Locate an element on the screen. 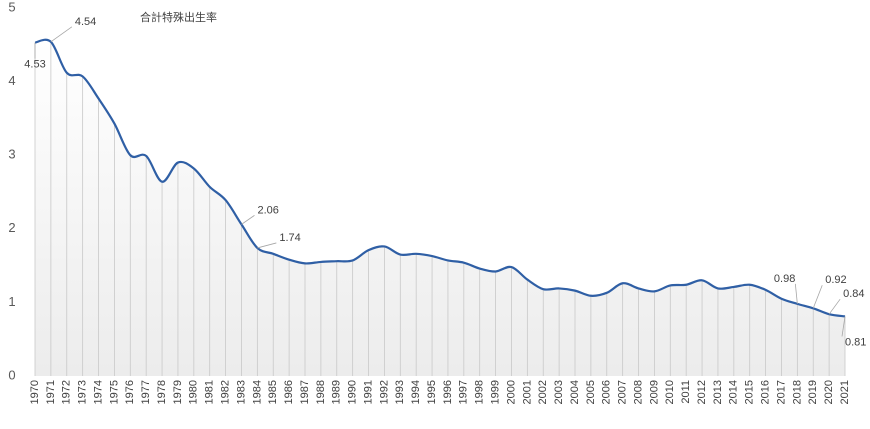 This screenshot has width=870, height=429. x-tick-label: 1994 is located at coordinates (416, 392).